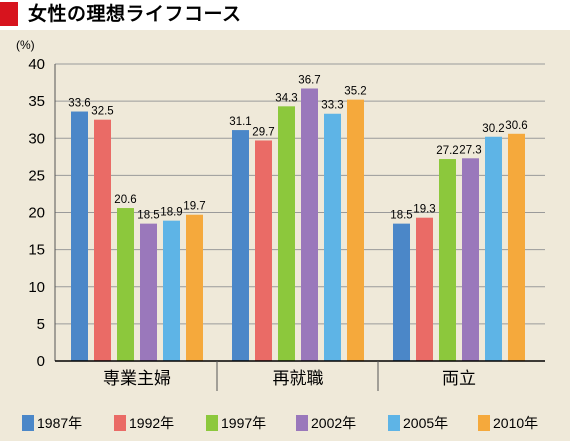 The width and height of the screenshot is (570, 441). Describe the element at coordinates (459, 379) in the screenshot. I see `x-category-label: 両立` at that location.